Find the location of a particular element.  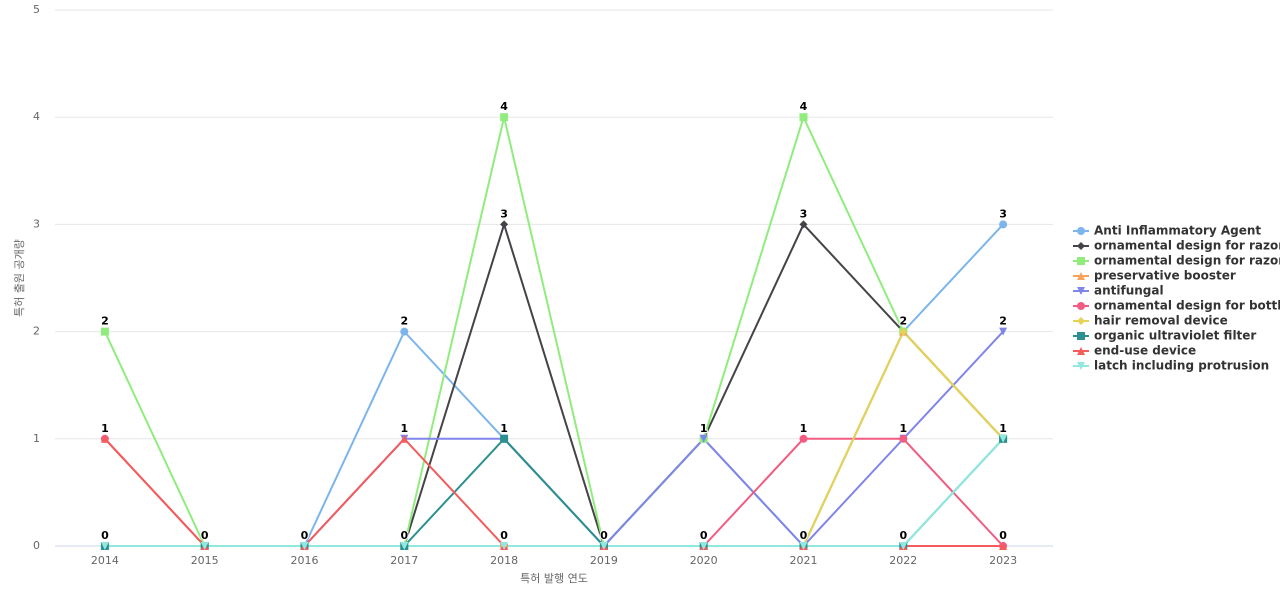

x-tick-label: 2022 is located at coordinates (903, 560).